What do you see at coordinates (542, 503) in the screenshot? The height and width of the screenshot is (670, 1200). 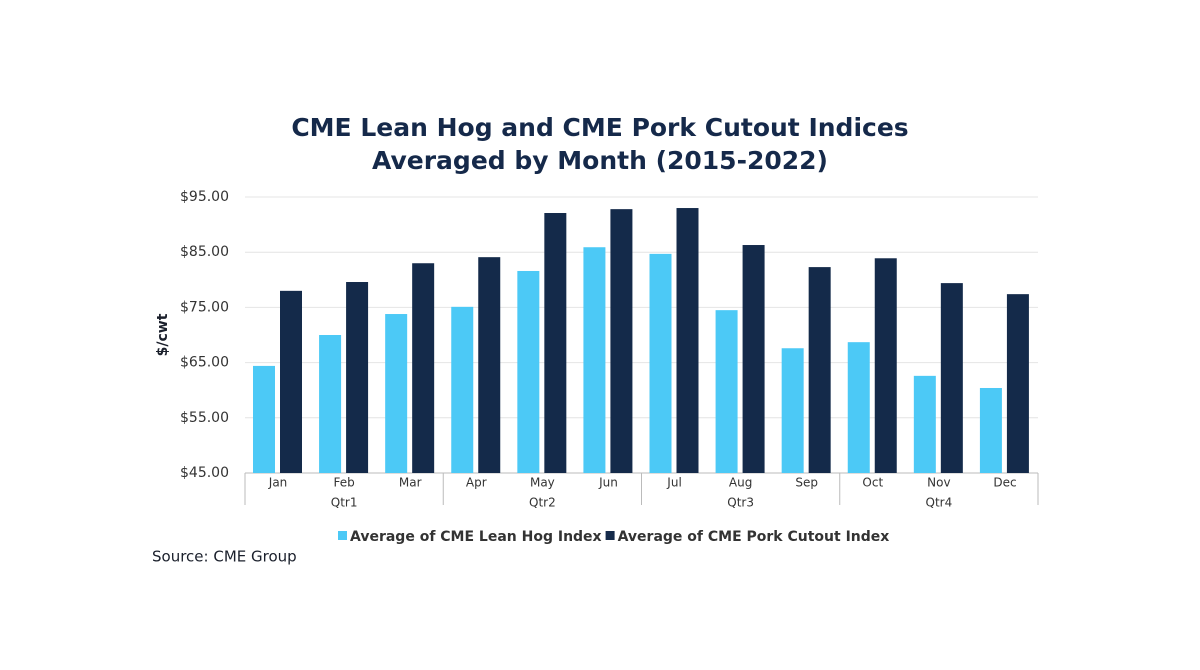 I see `group-label: Qtr2` at bounding box center [542, 503].